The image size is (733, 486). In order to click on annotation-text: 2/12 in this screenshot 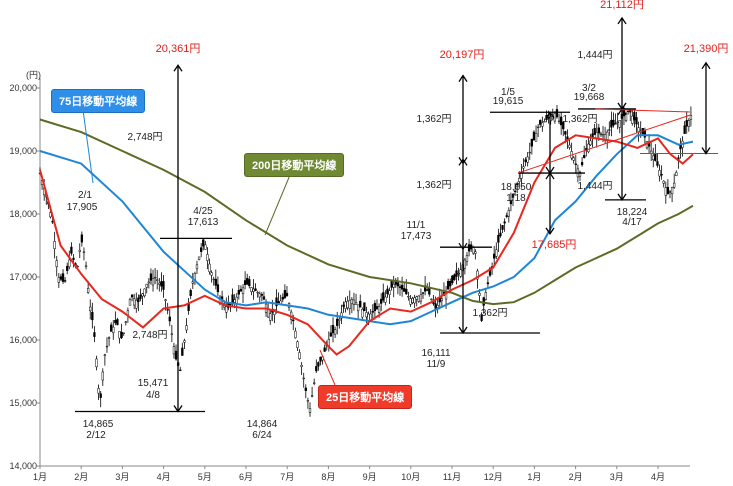, I will do `click(96, 435)`.